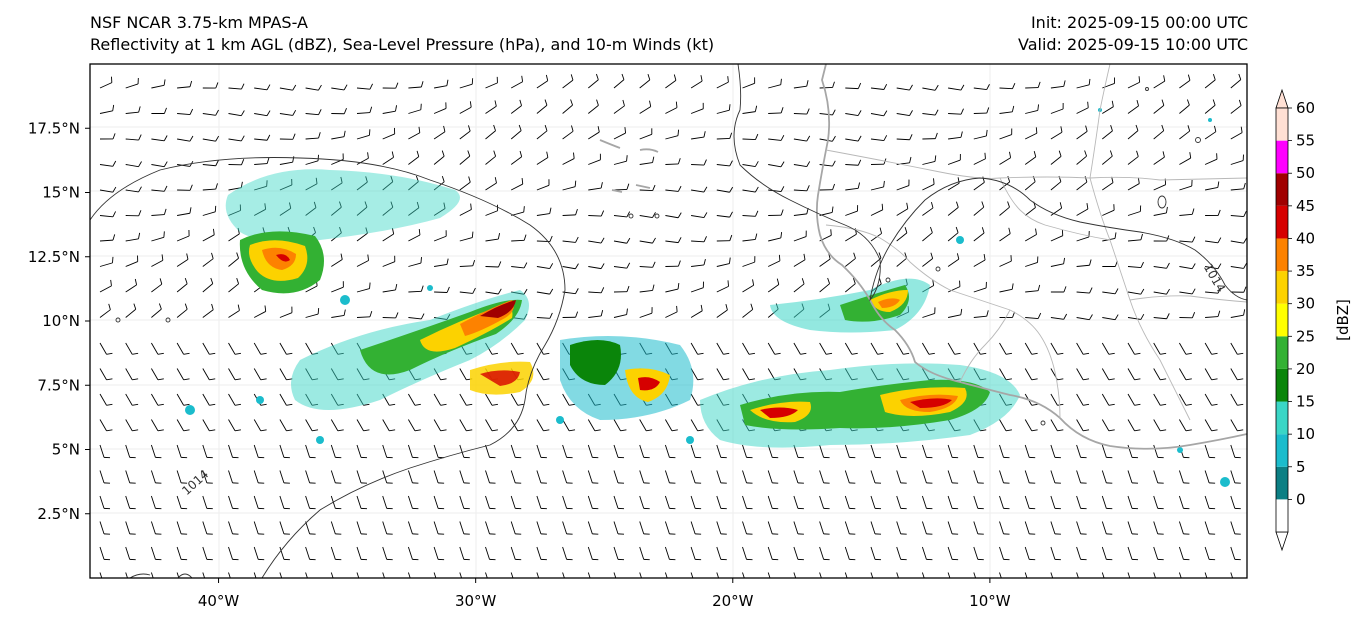 The height and width of the screenshot is (623, 1366). I want to click on title-init-time: Init: 2025-09-15 00:00 UTC, so click(1139, 22).